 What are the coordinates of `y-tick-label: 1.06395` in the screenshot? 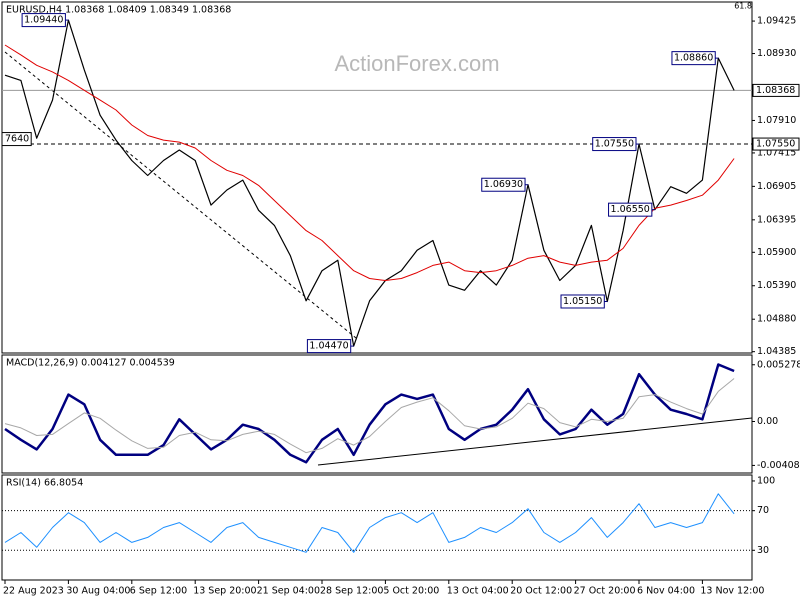 It's located at (776, 219).